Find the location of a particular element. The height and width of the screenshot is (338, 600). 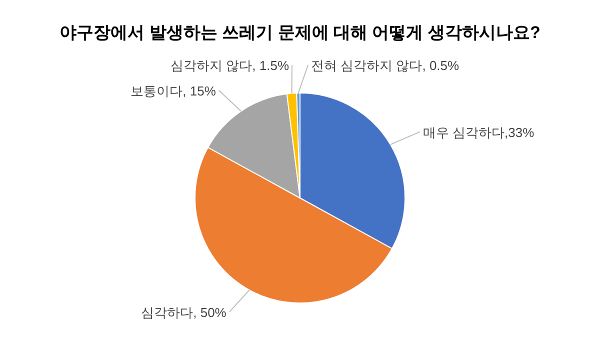

slice-label: 보통이다, 15% is located at coordinates (173, 90).